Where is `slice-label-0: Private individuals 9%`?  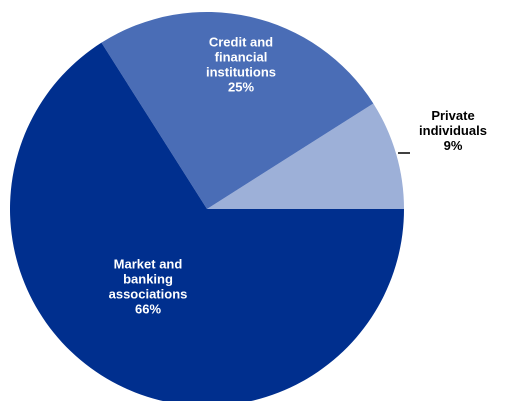 slice-label-0: Private individuals 9% is located at coordinates (453, 130).